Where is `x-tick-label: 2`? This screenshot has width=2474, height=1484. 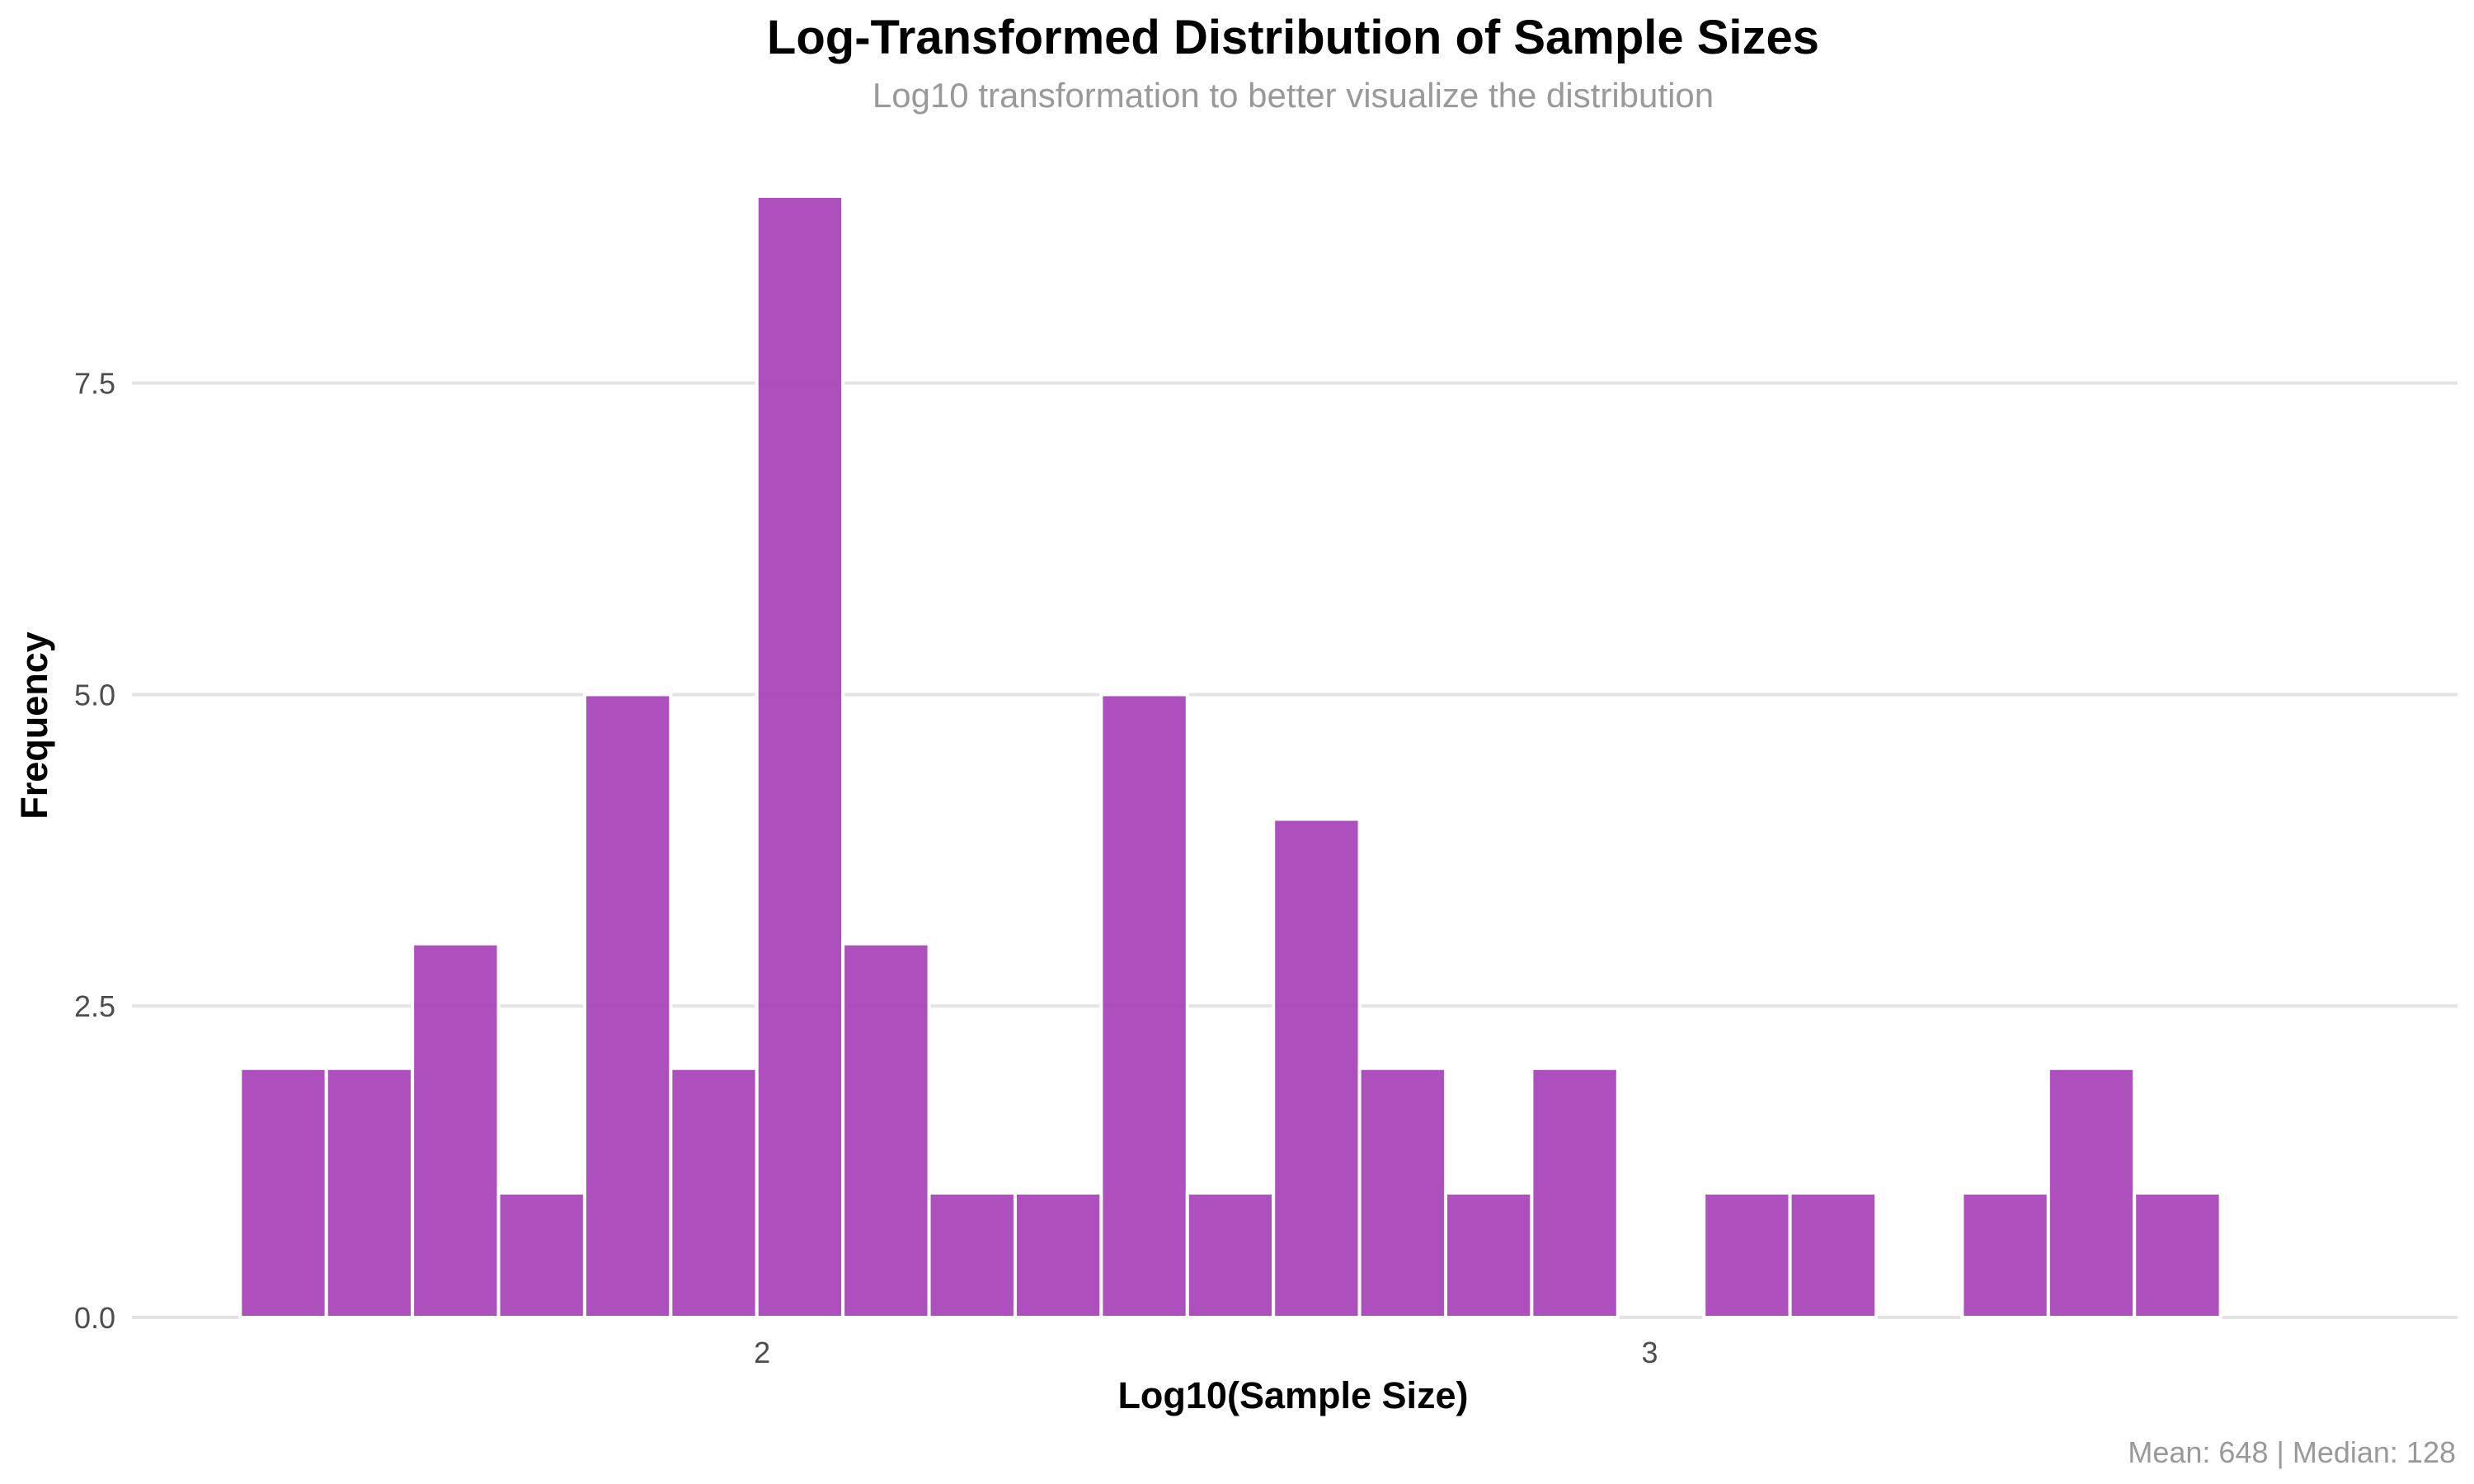
x-tick-label: 2 is located at coordinates (762, 1352).